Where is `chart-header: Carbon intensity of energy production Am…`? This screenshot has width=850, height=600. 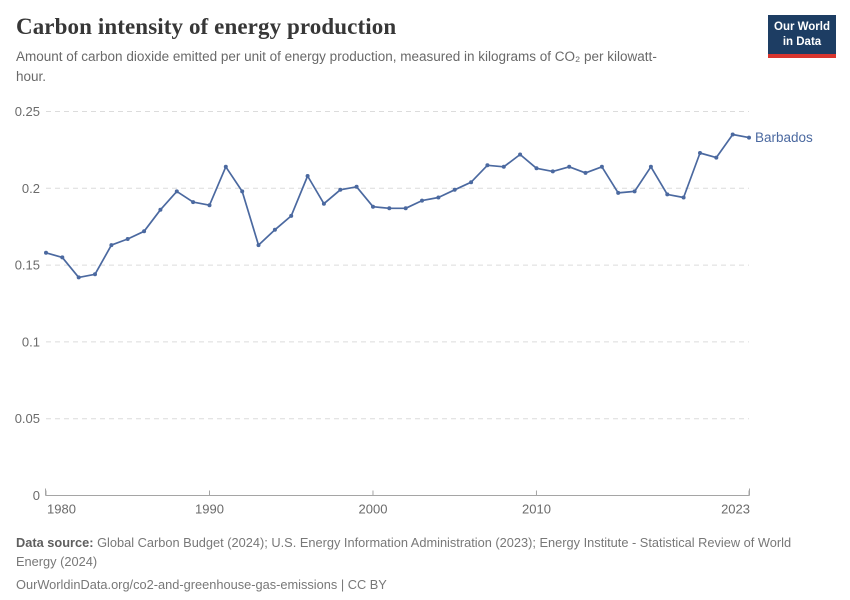
chart-header: Carbon intensity of energy production Am… is located at coordinates (386, 51).